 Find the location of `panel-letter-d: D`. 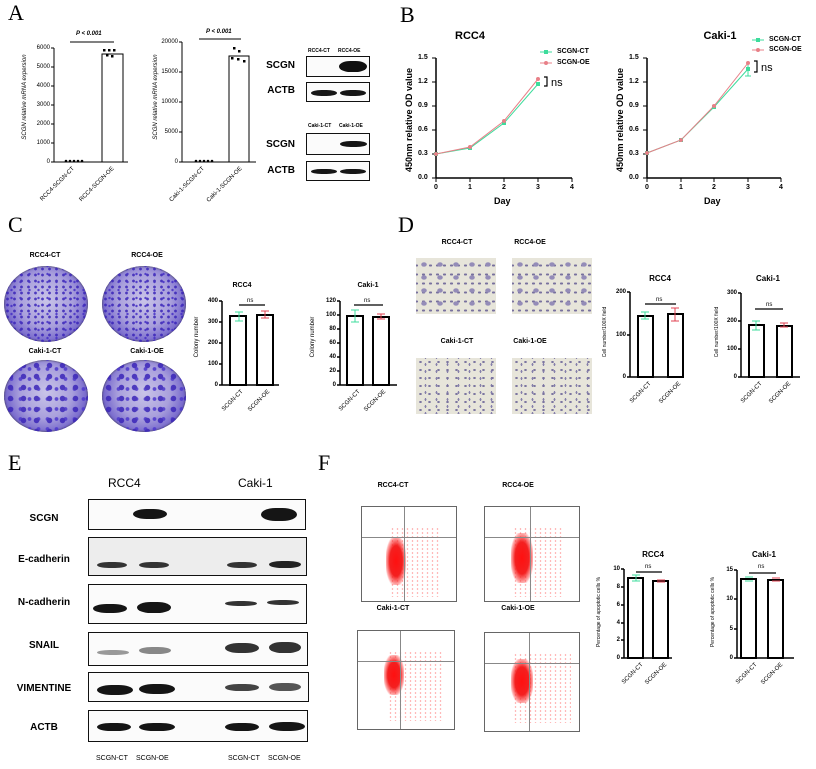

panel-letter-d: D is located at coordinates (406, 224).